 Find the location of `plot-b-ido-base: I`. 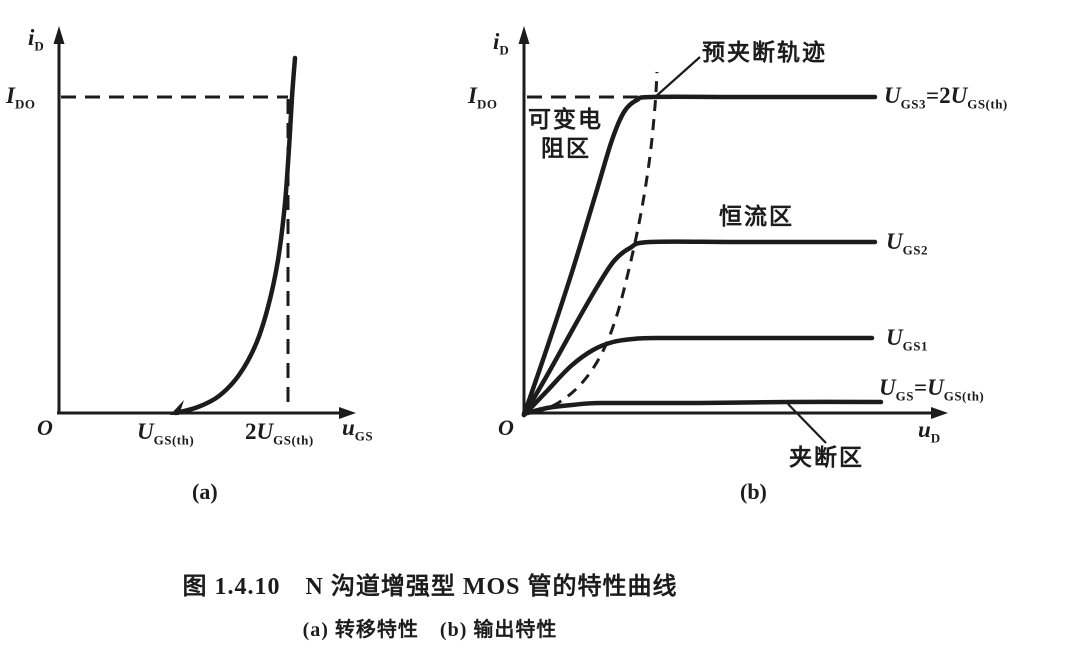

plot-b-ido-base: I is located at coordinates (472, 95).